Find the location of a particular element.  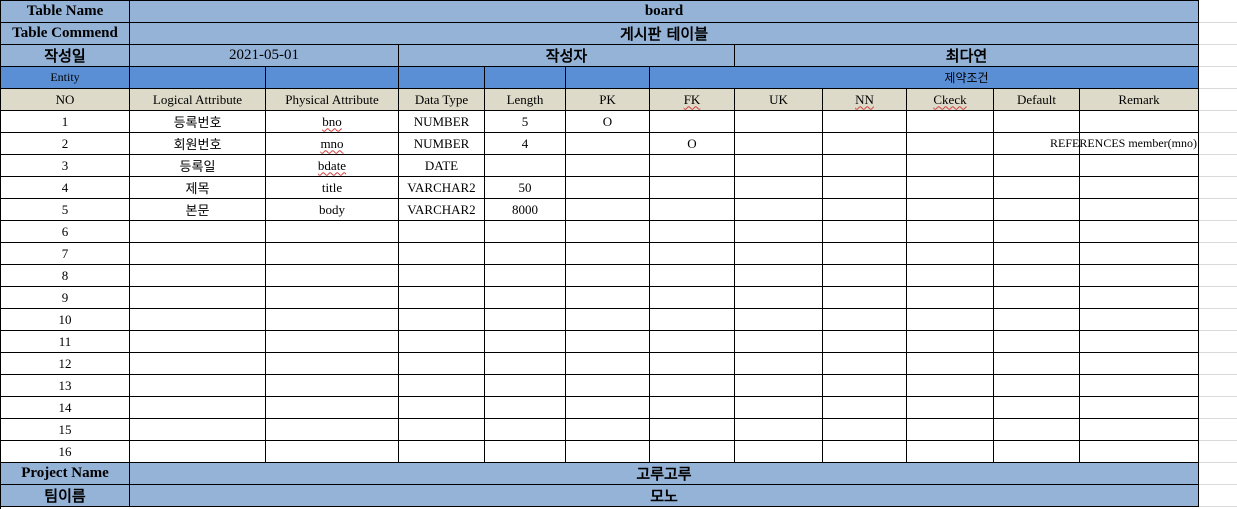

col-header-data-type: Data Type is located at coordinates (442, 100).